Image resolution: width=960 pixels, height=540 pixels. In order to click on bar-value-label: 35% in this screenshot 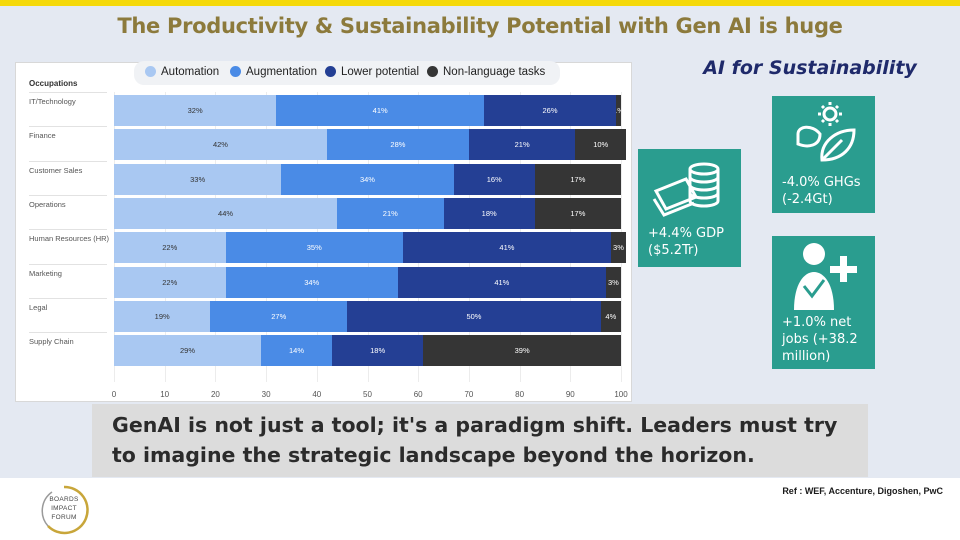, I will do `click(314, 248)`.